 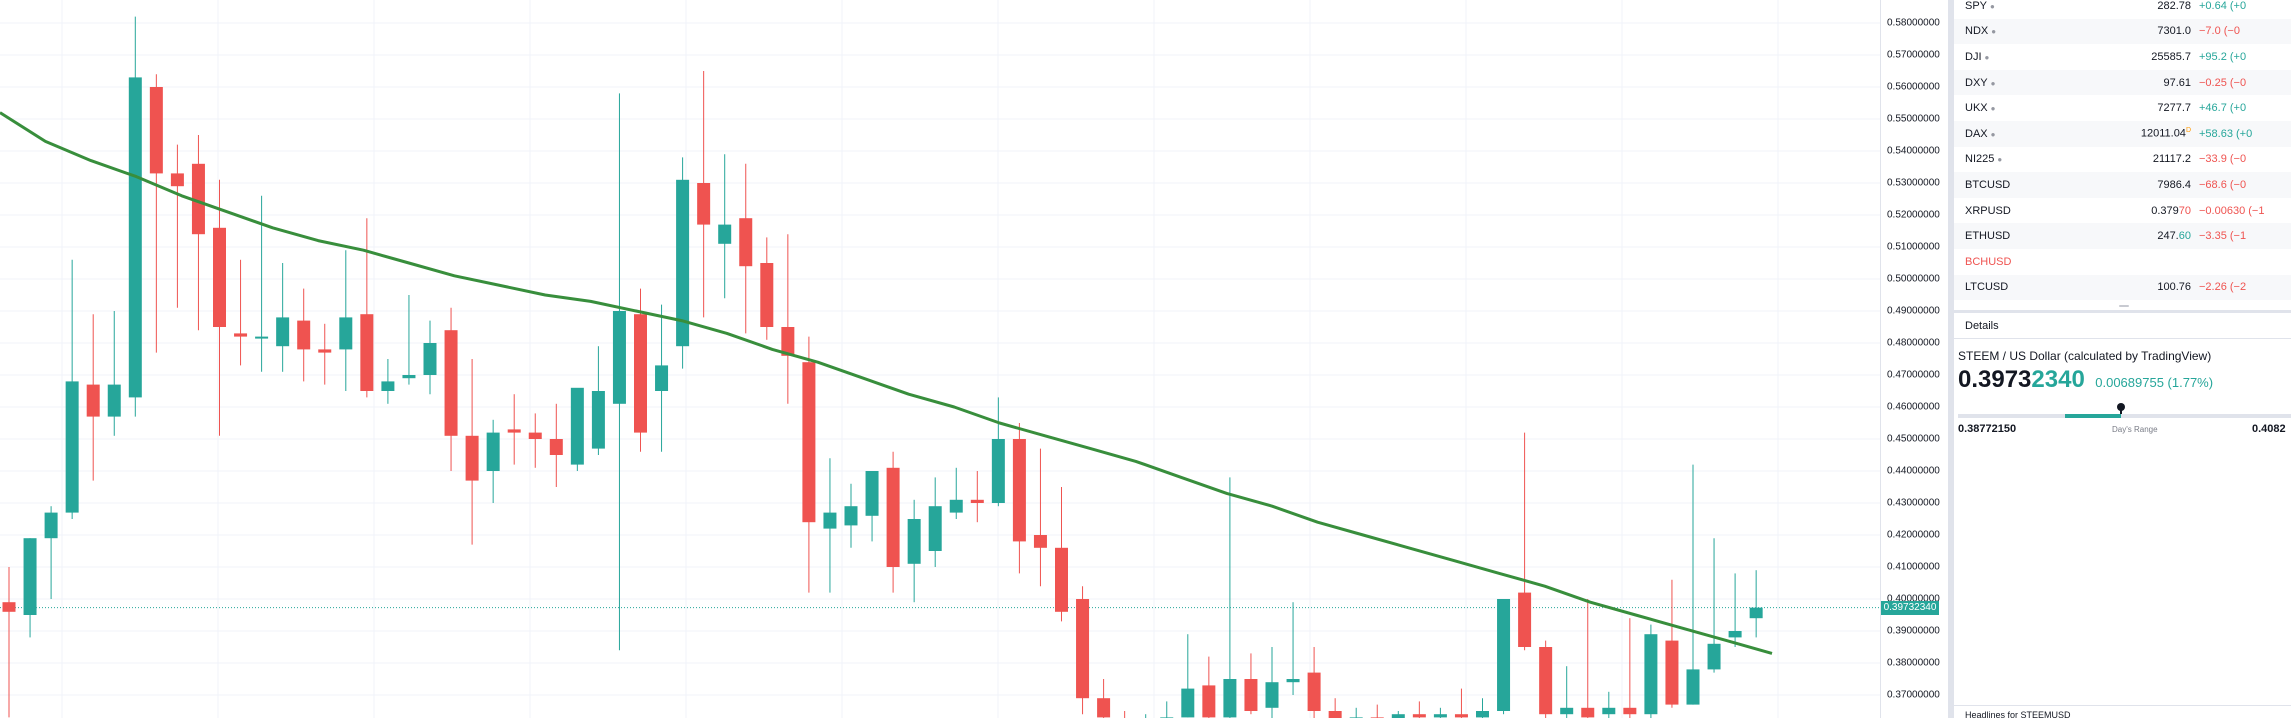 I want to click on details-header: Details, so click(x=2122, y=326).